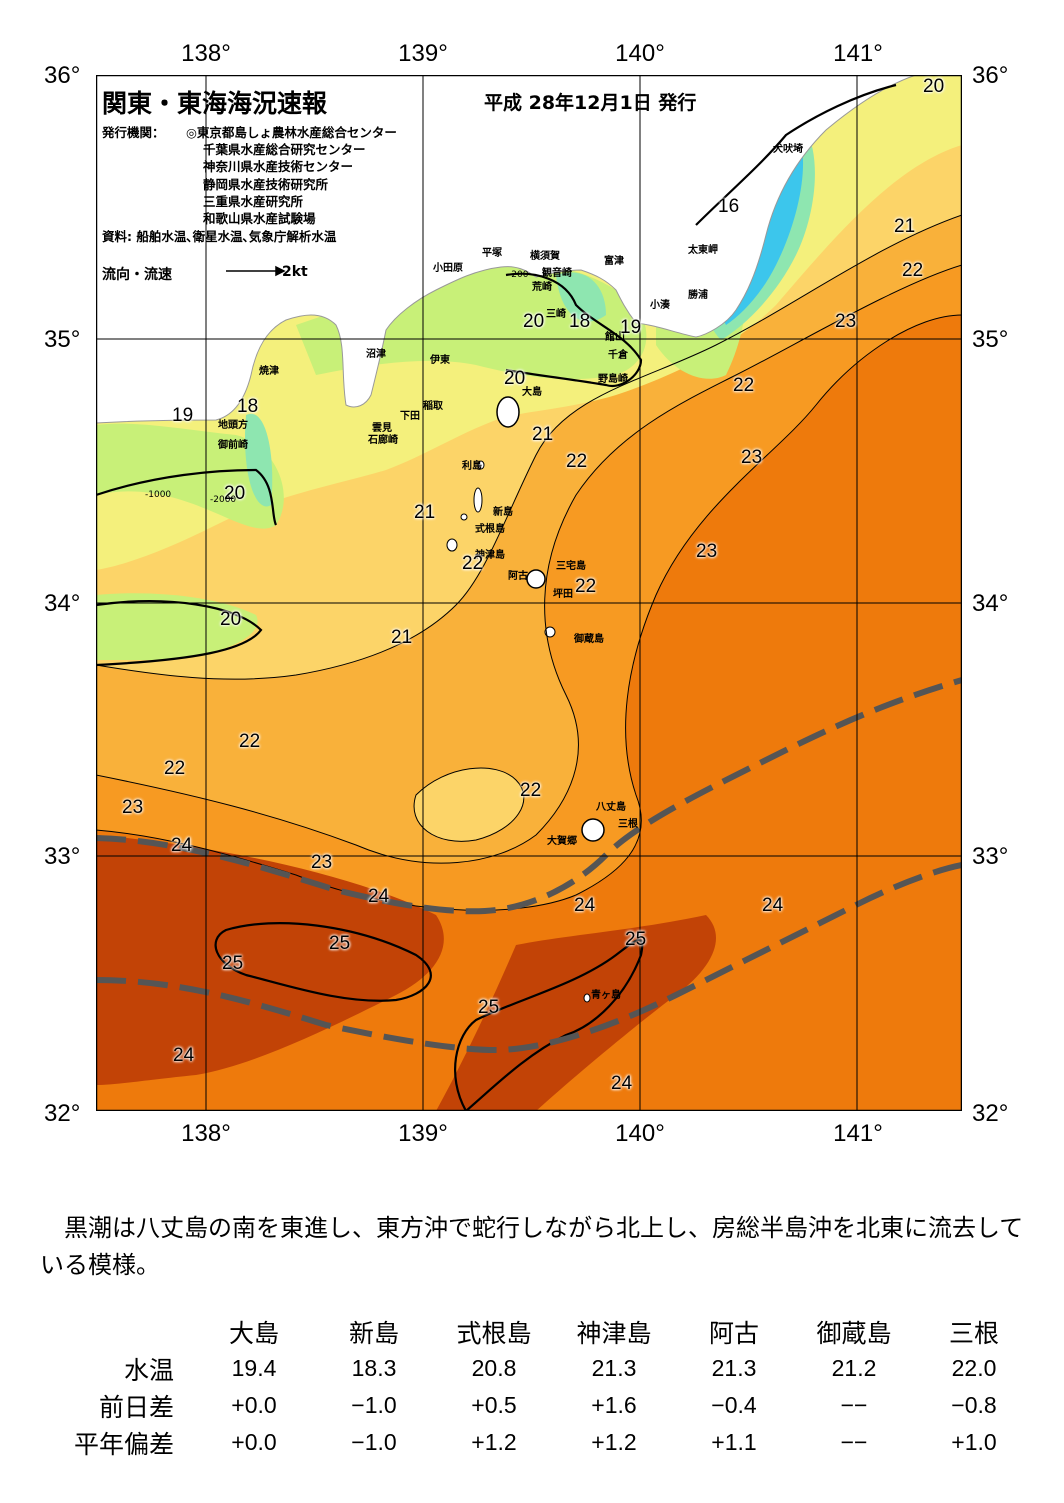  Describe the element at coordinates (990, 339) in the screenshot. I see `lat-label-35-right: 35°` at that location.